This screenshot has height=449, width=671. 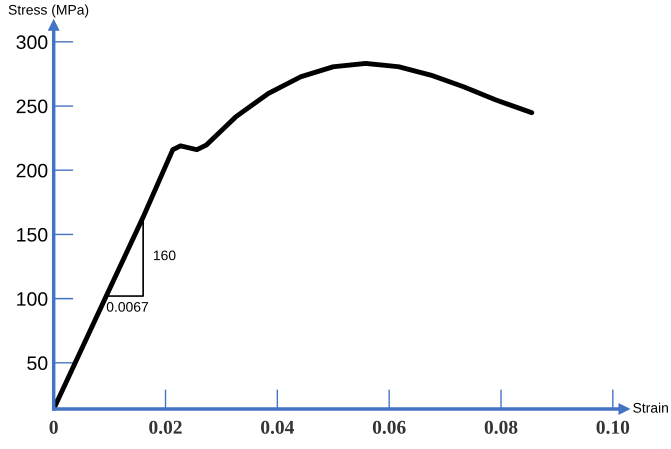 I want to click on y-axis-title: Stress (MPa), so click(x=48, y=11).